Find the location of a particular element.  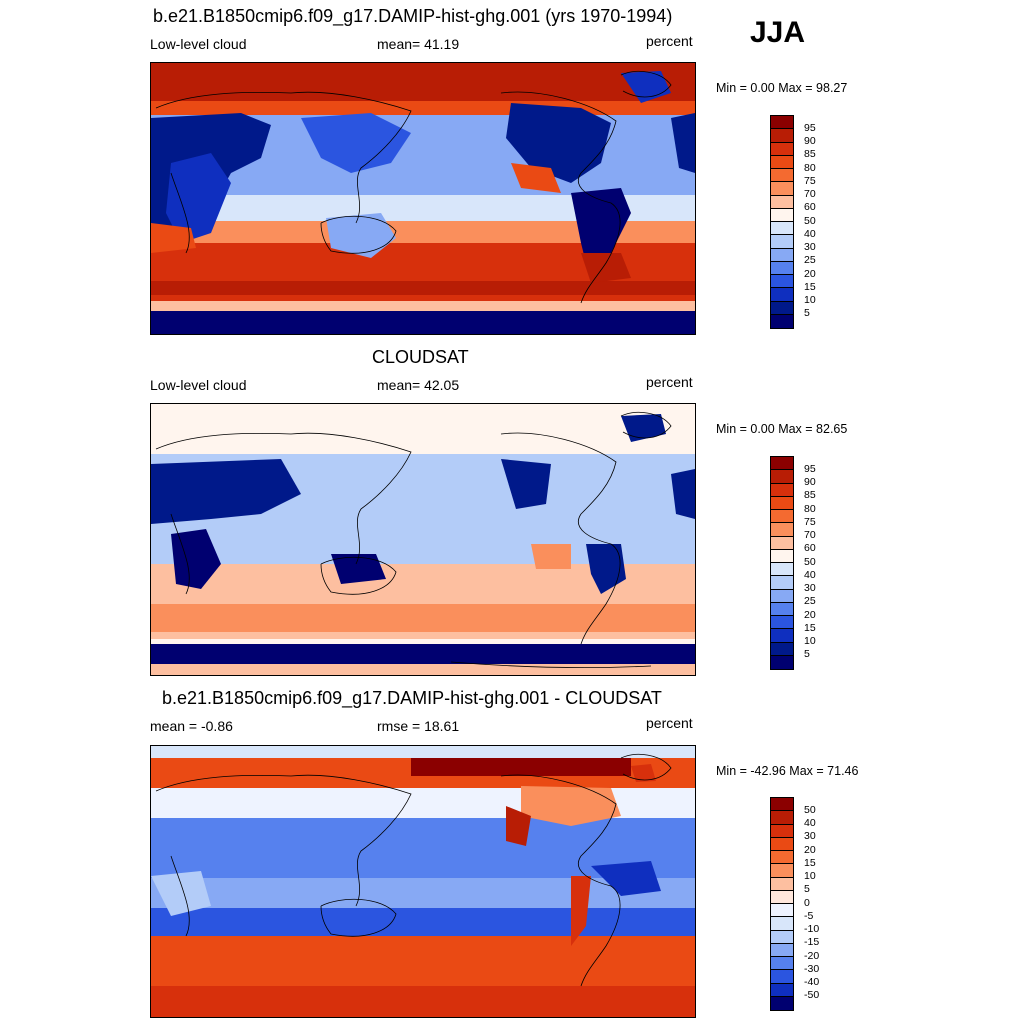

panel1-units: percent is located at coordinates (669, 41).